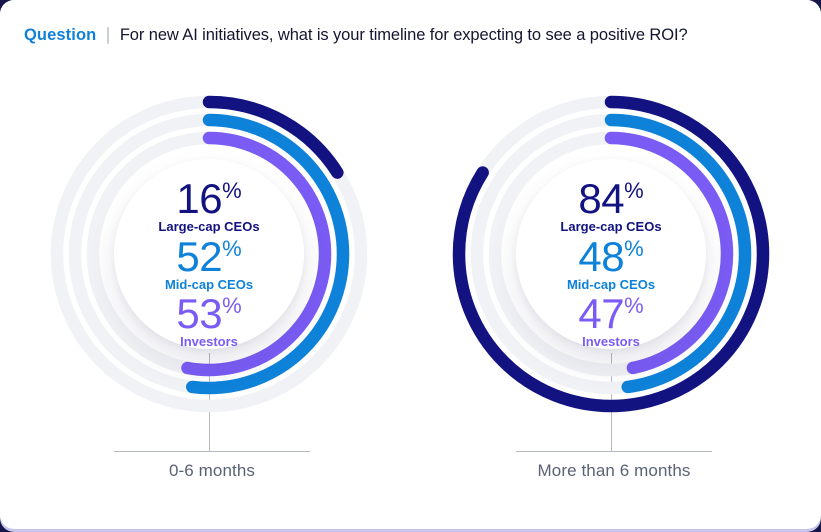 The height and width of the screenshot is (532, 821). What do you see at coordinates (108, 35) in the screenshot?
I see `header-divider` at bounding box center [108, 35].